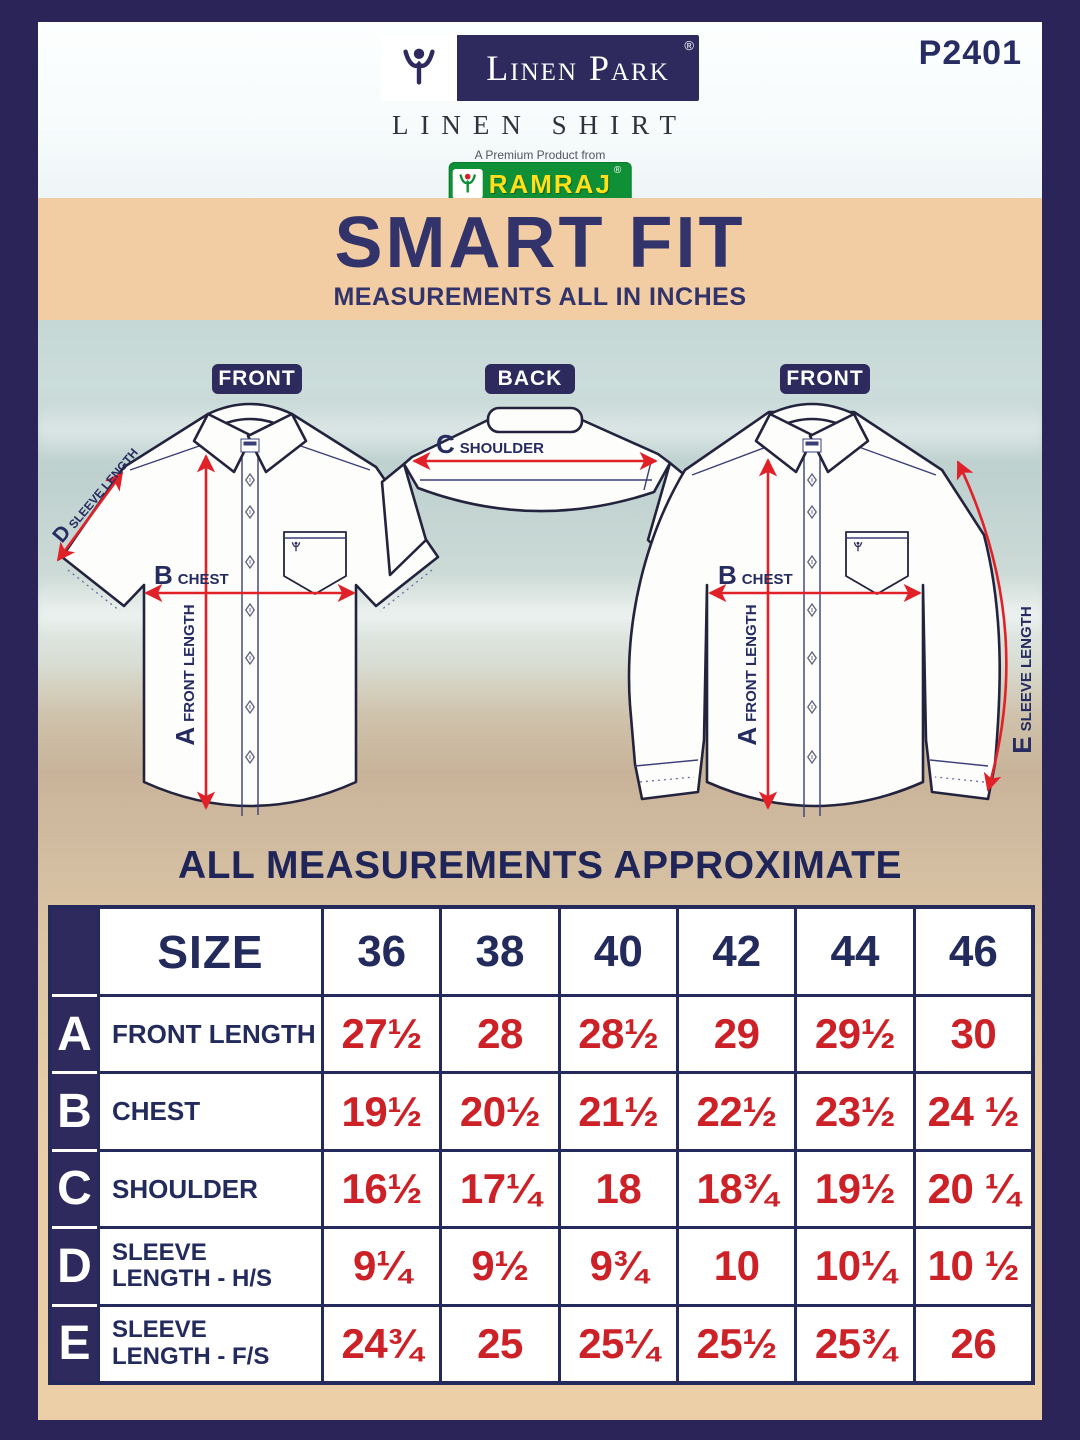 Image resolution: width=1080 pixels, height=1440 pixels. Describe the element at coordinates (380, 1265) in the screenshot. I see `size-value-cell: 9¼` at that location.